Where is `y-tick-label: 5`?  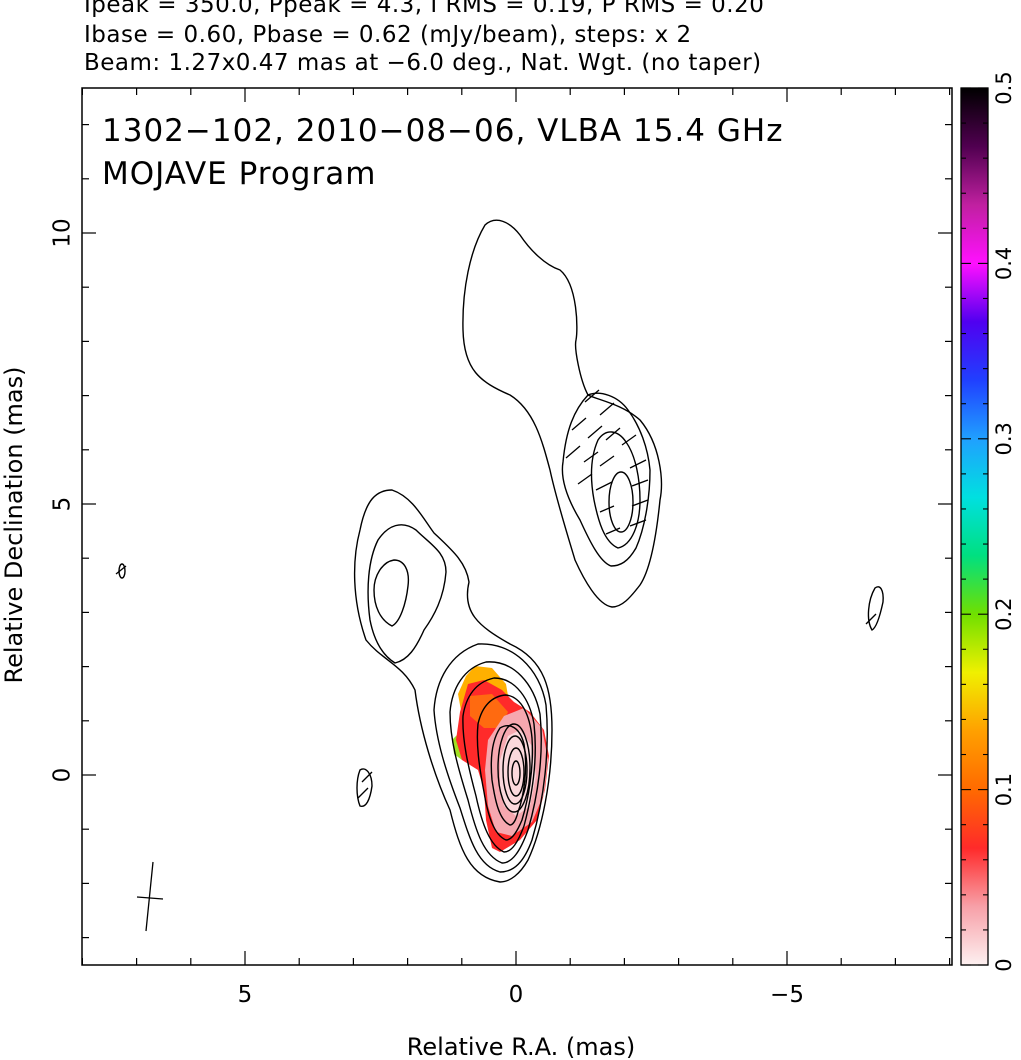 y-tick-label: 5 is located at coordinates (63, 504).